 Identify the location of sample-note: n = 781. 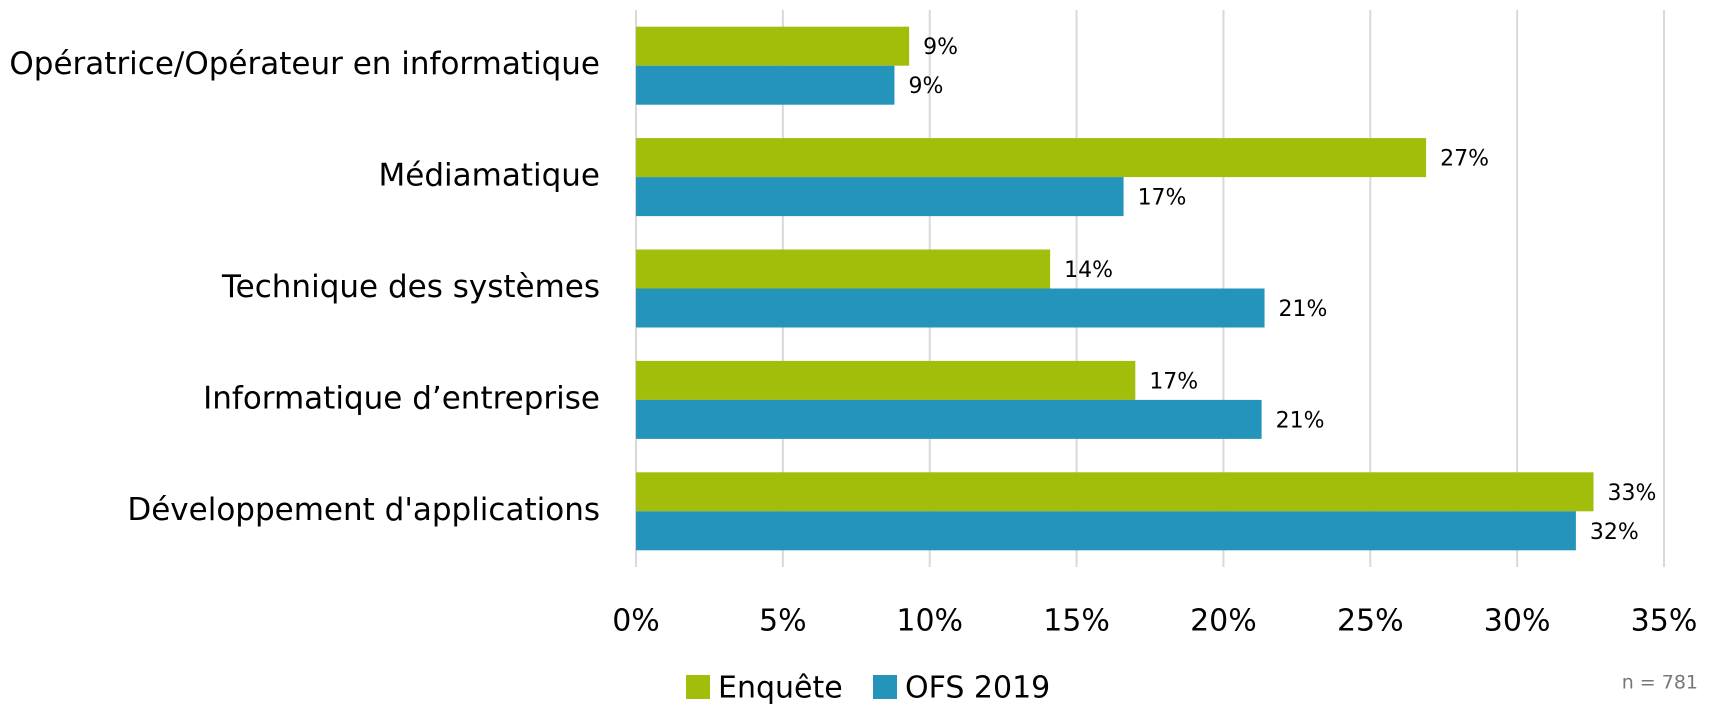
(1660, 683).